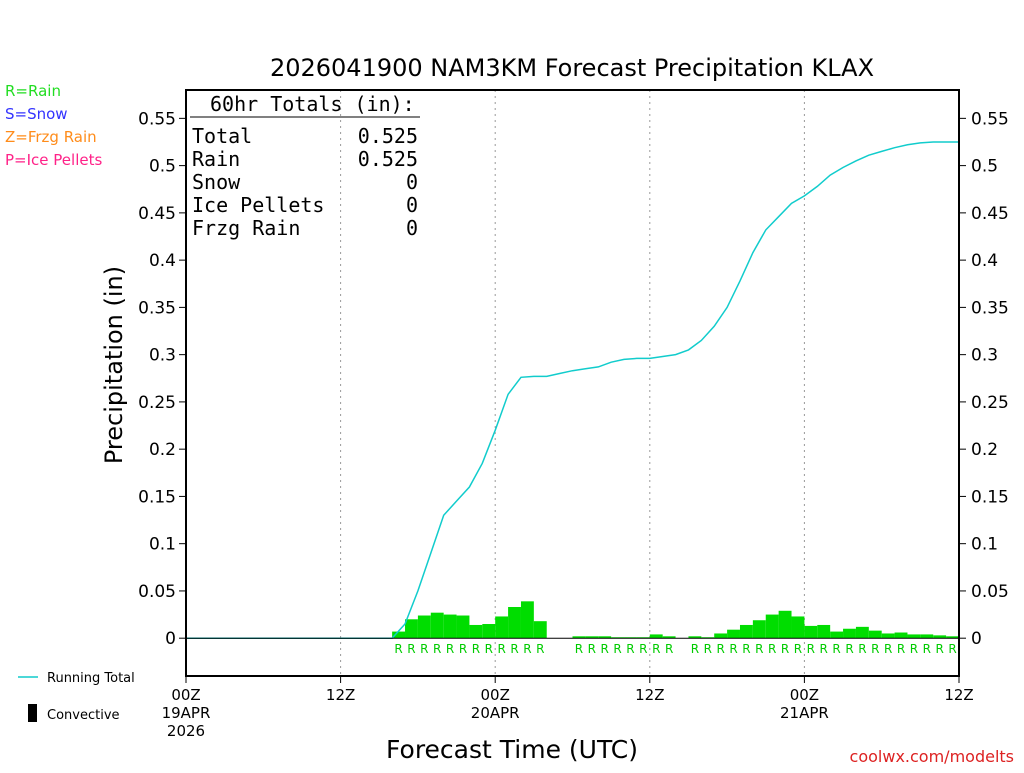  What do you see at coordinates (246, 228) in the screenshot?
I see `totals-row-label: Frzg Rain` at bounding box center [246, 228].